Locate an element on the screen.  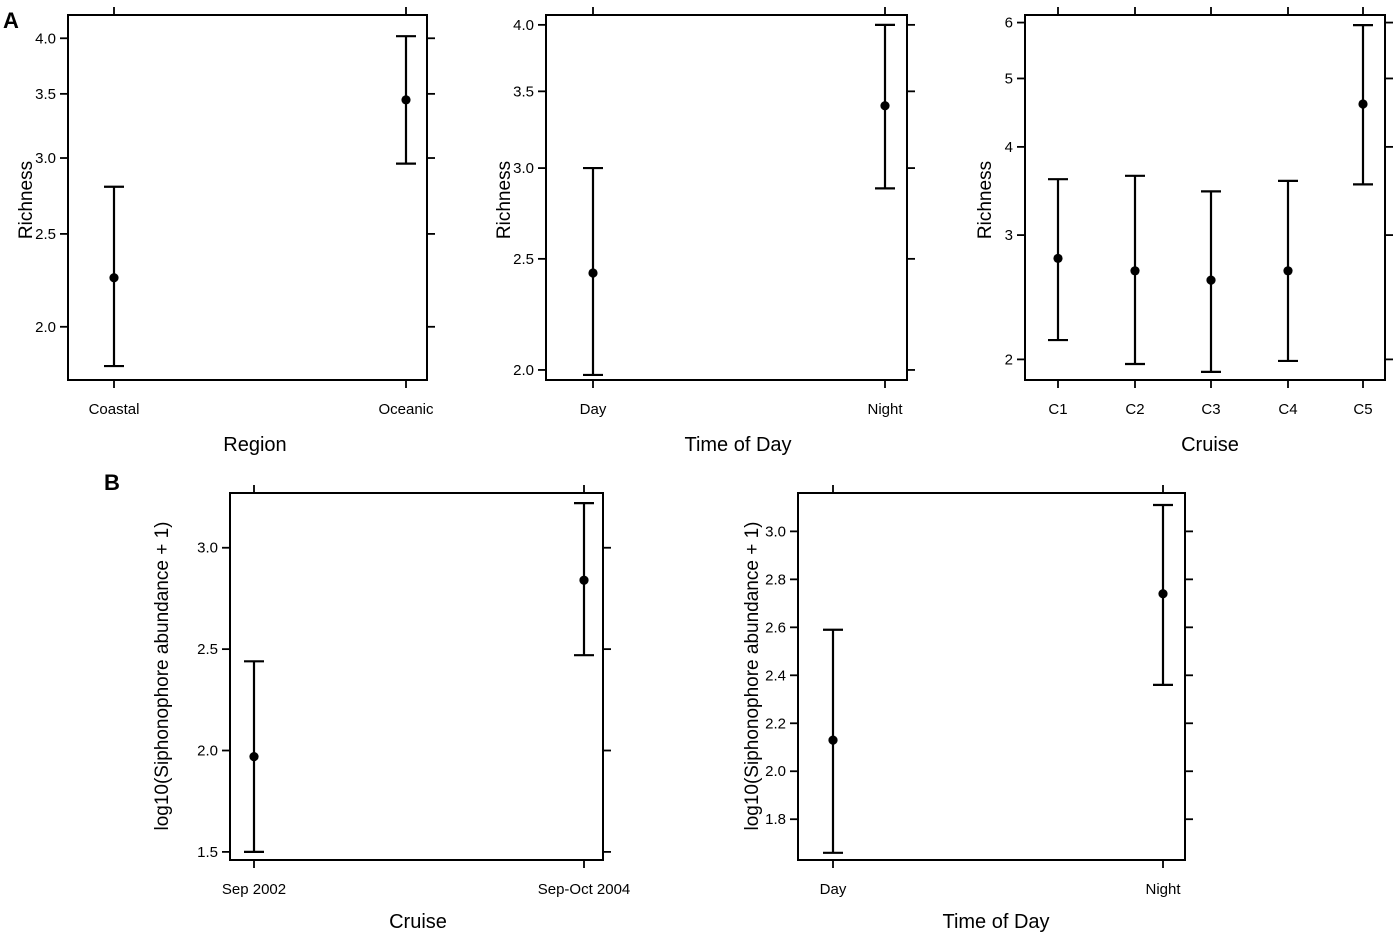
x-tick-label: Coastal is located at coordinates (114, 409).